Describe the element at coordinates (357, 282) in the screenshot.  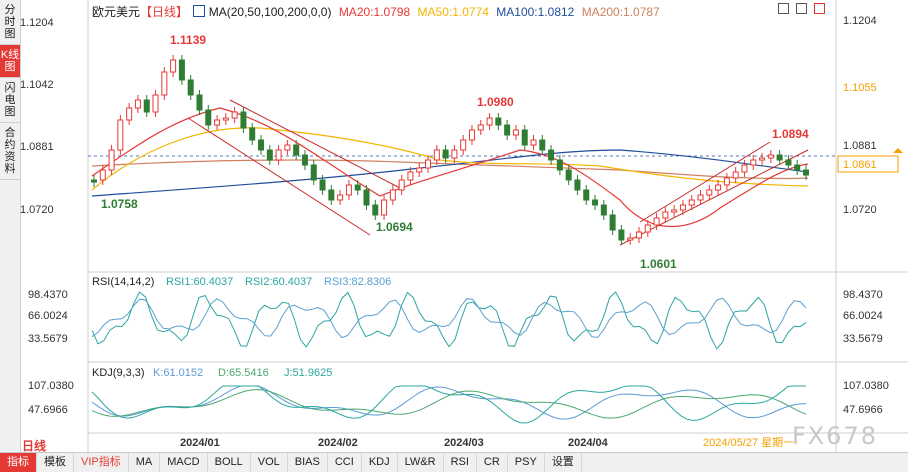
I see `rsi3-value: RSI3:82.8306` at that location.